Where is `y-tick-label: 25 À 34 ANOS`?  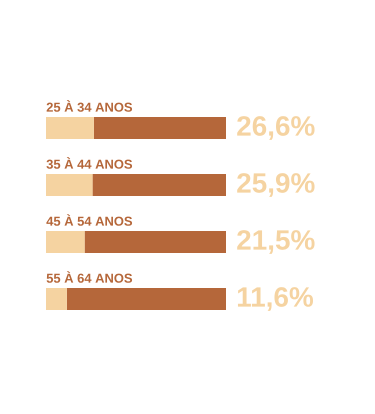
y-tick-label: 25 À 34 ANOS is located at coordinates (89, 106).